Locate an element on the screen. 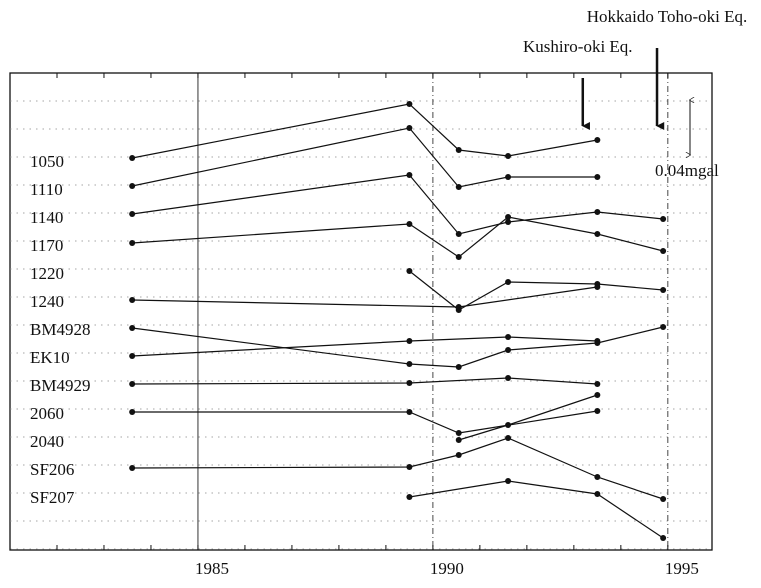 The width and height of the screenshot is (761, 588). series-label: BM4929 is located at coordinates (60, 385).